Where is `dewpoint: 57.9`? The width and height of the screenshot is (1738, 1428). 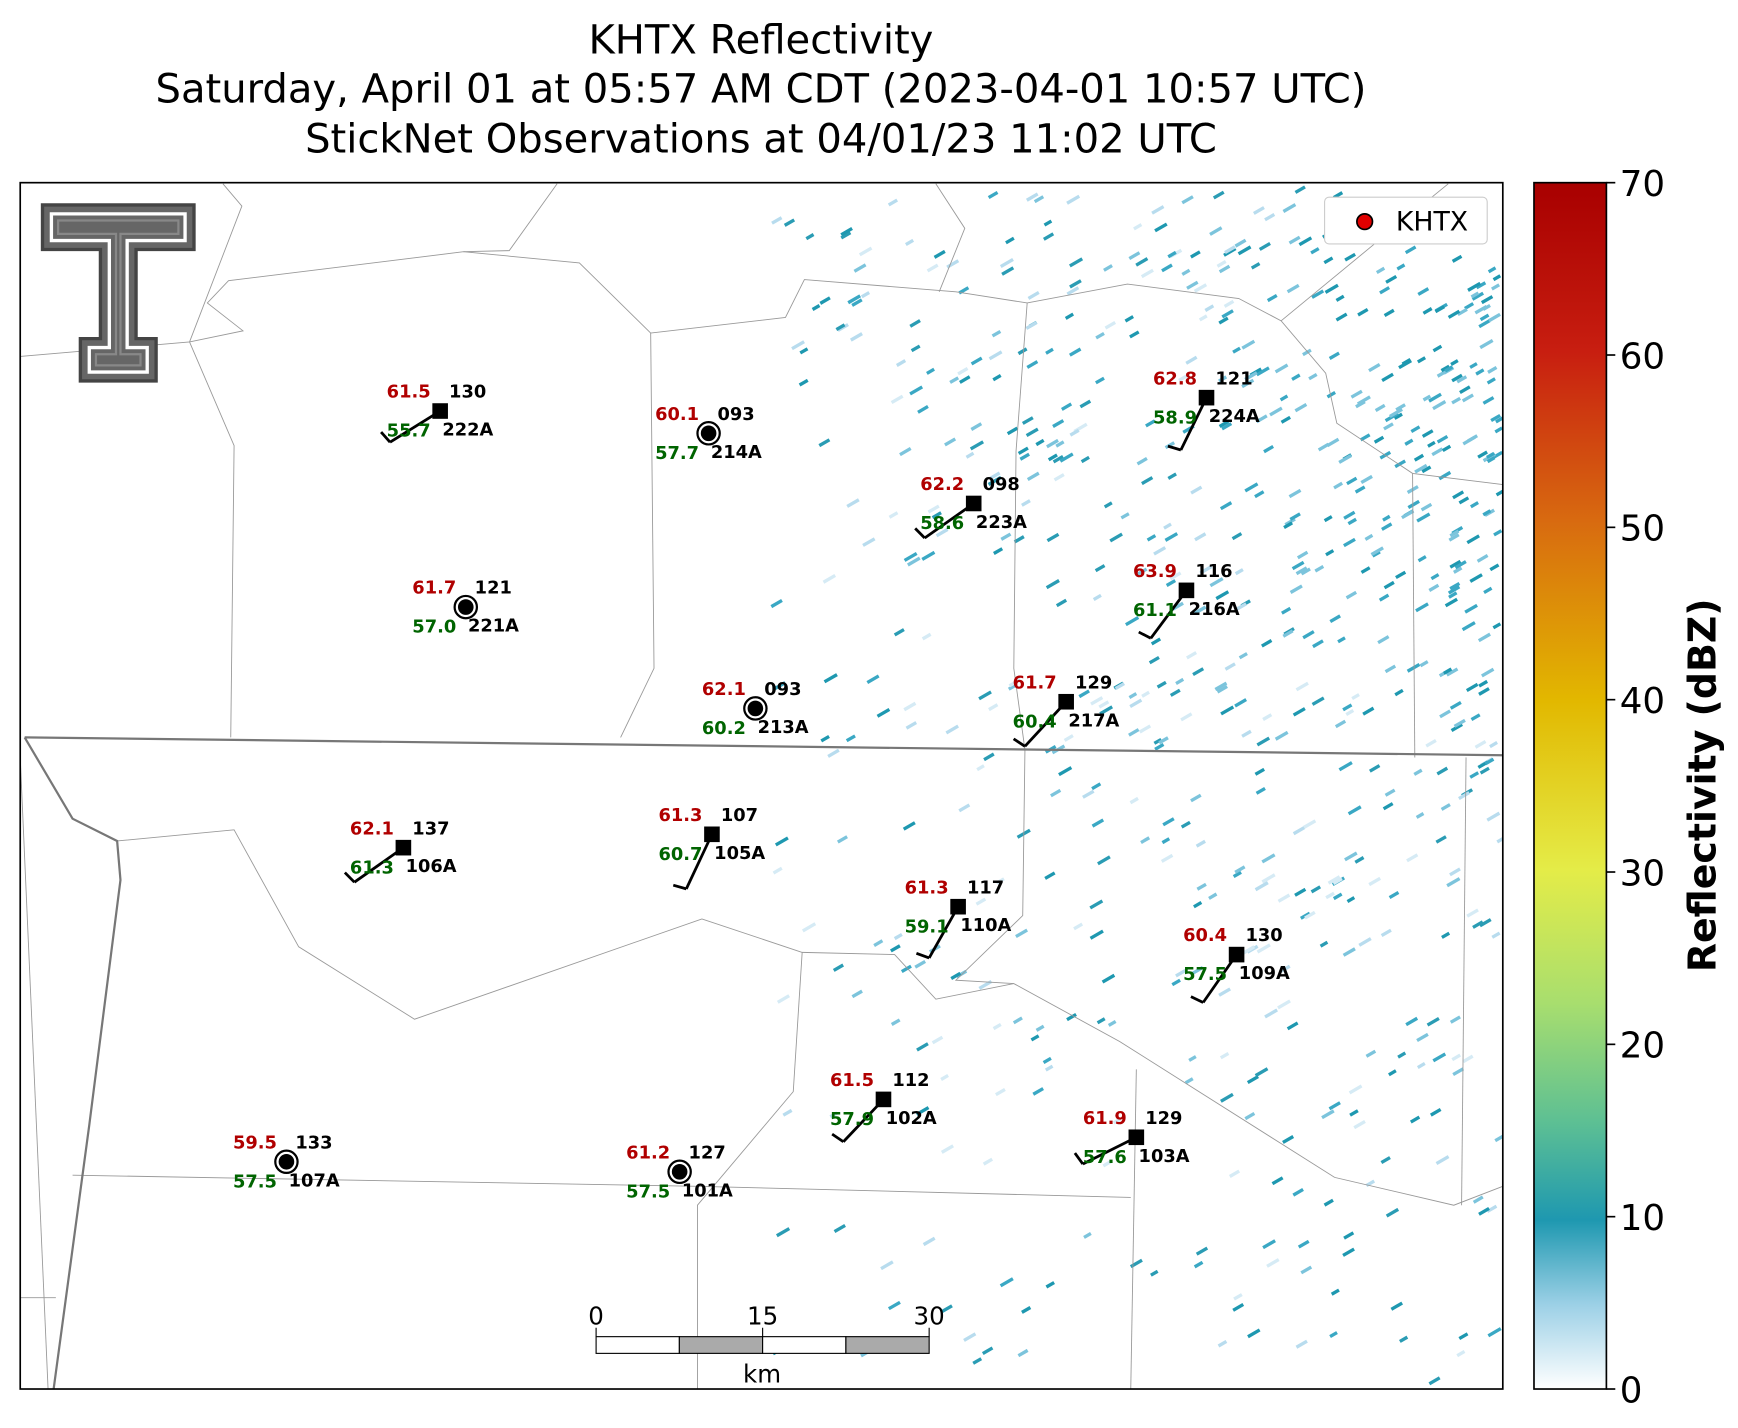
dewpoint: 57.9 is located at coordinates (852, 1119).